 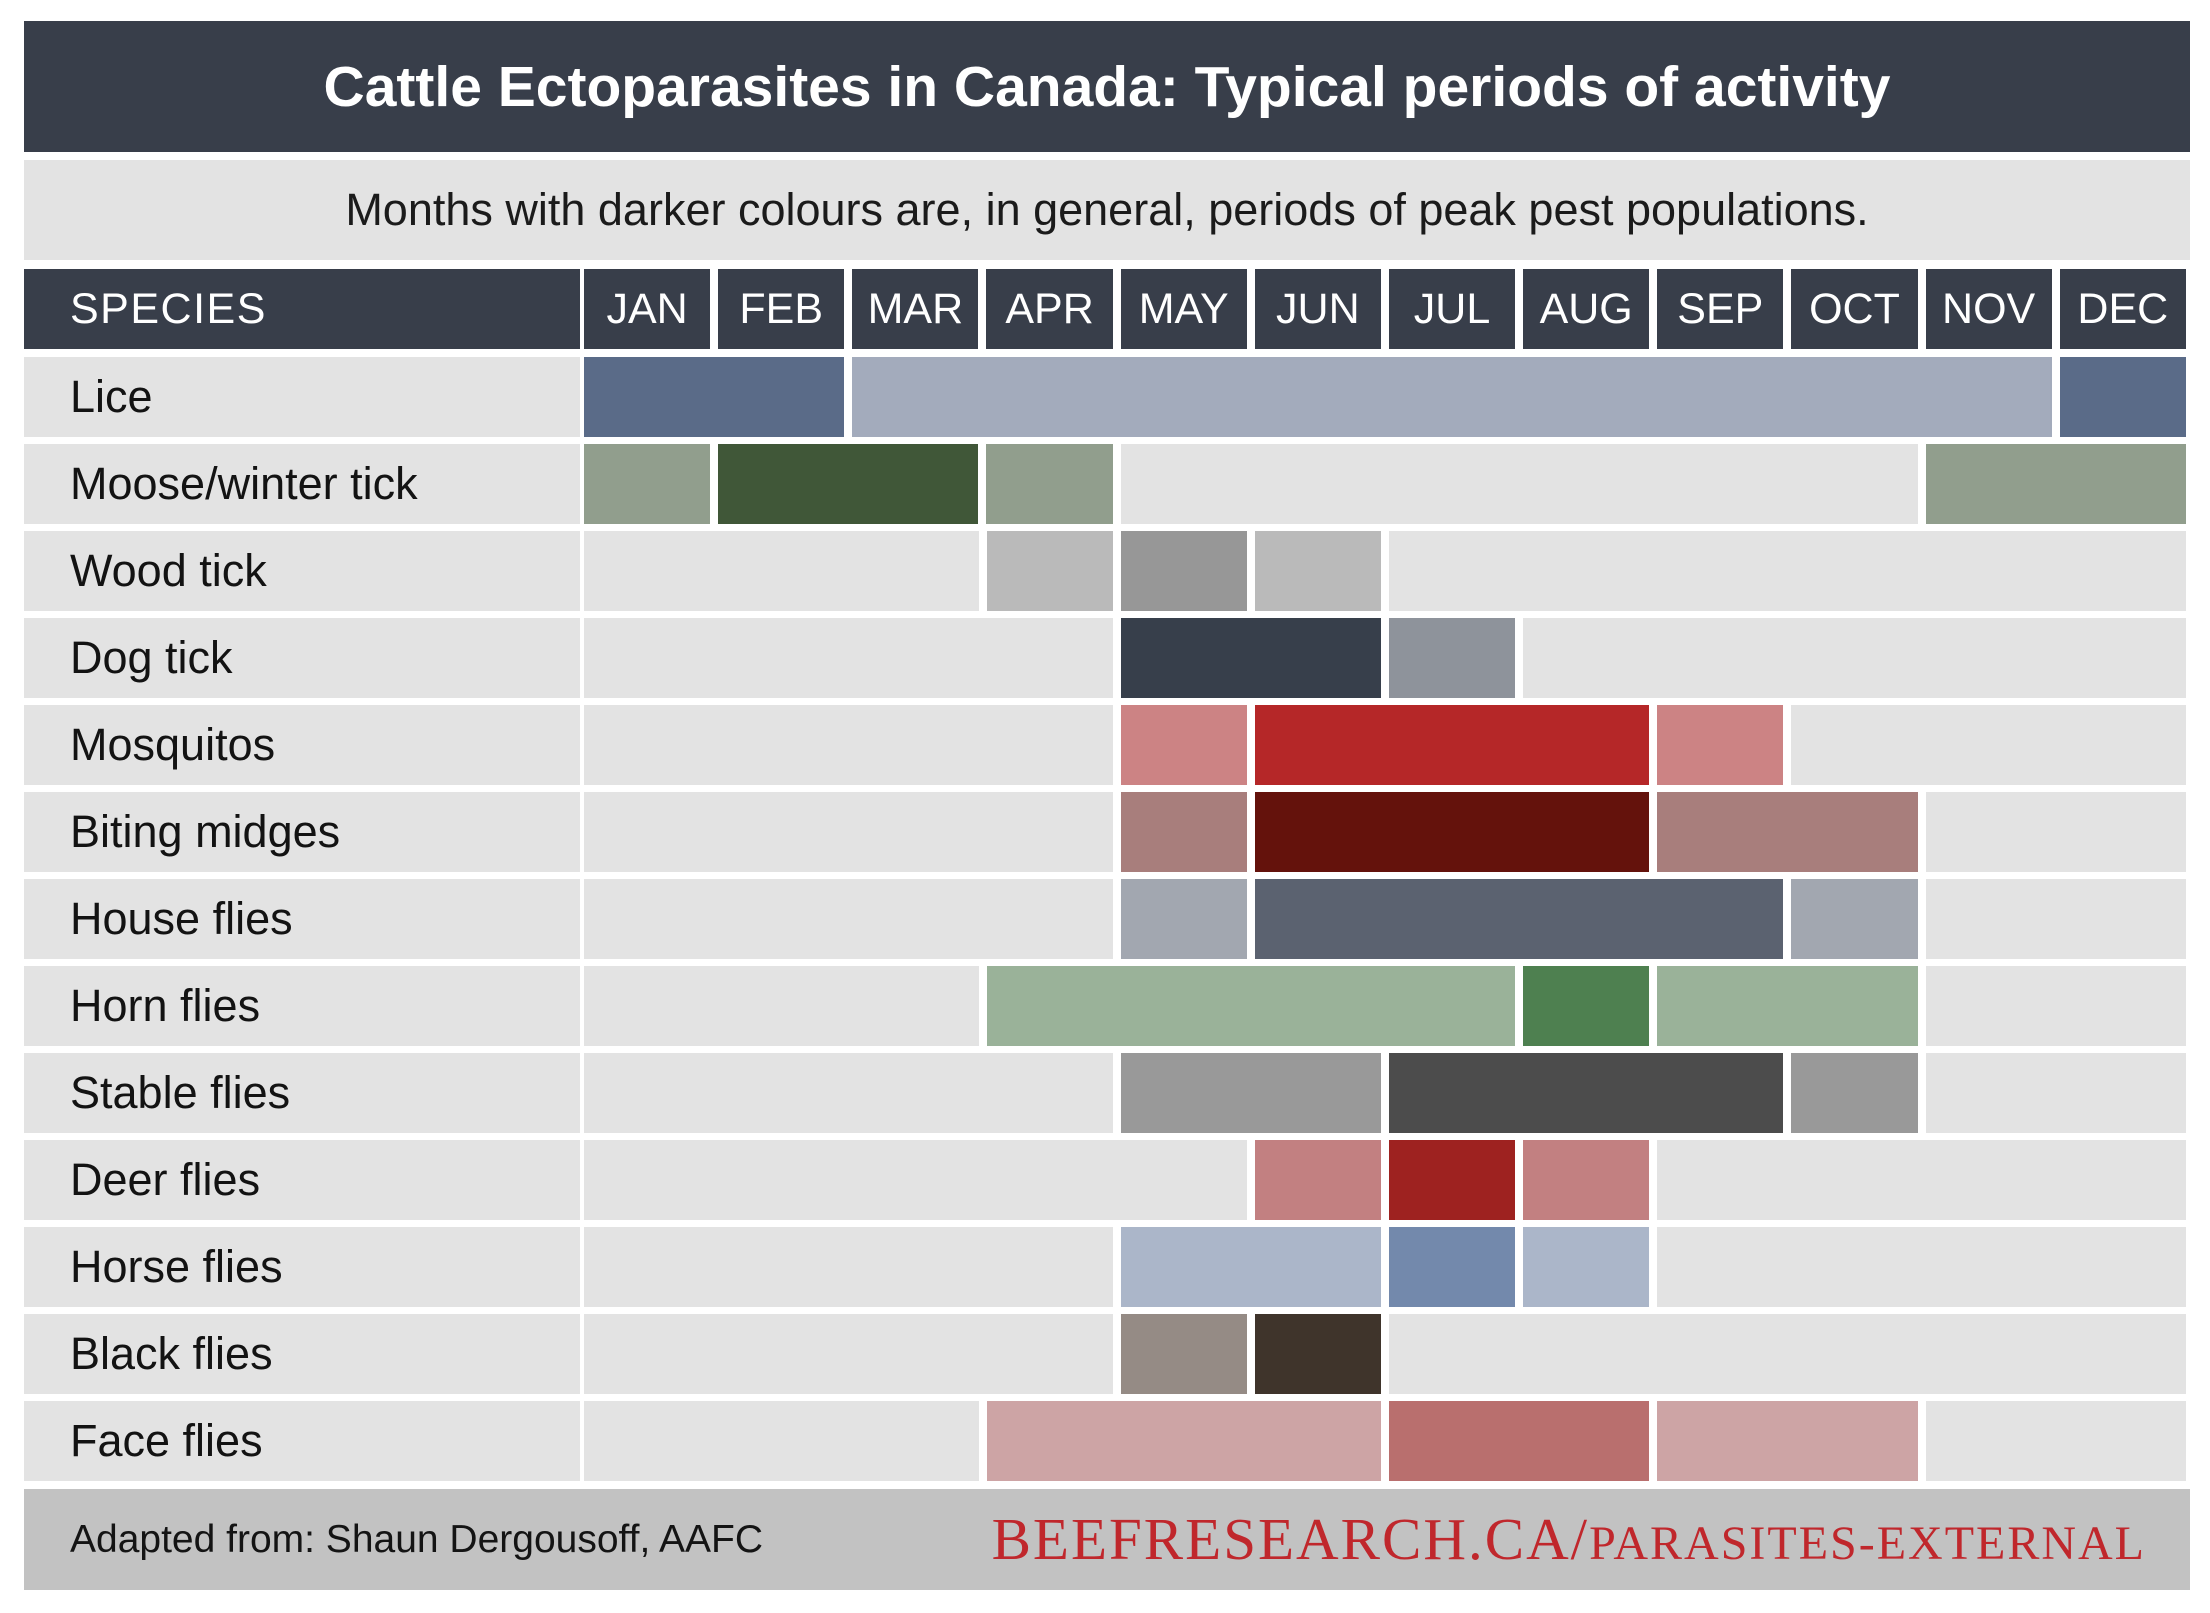 I want to click on month-header-aug: AUG, so click(x=1586, y=309).